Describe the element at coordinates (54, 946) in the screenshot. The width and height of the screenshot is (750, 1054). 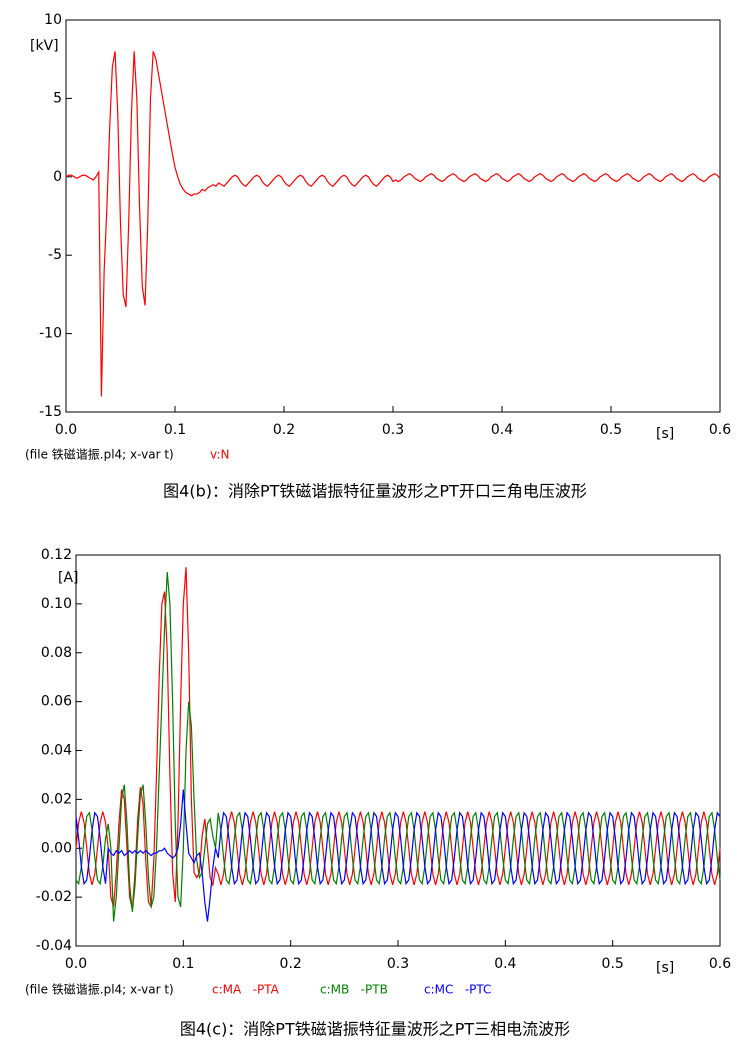
I see `y-tick-label: -0.04` at that location.